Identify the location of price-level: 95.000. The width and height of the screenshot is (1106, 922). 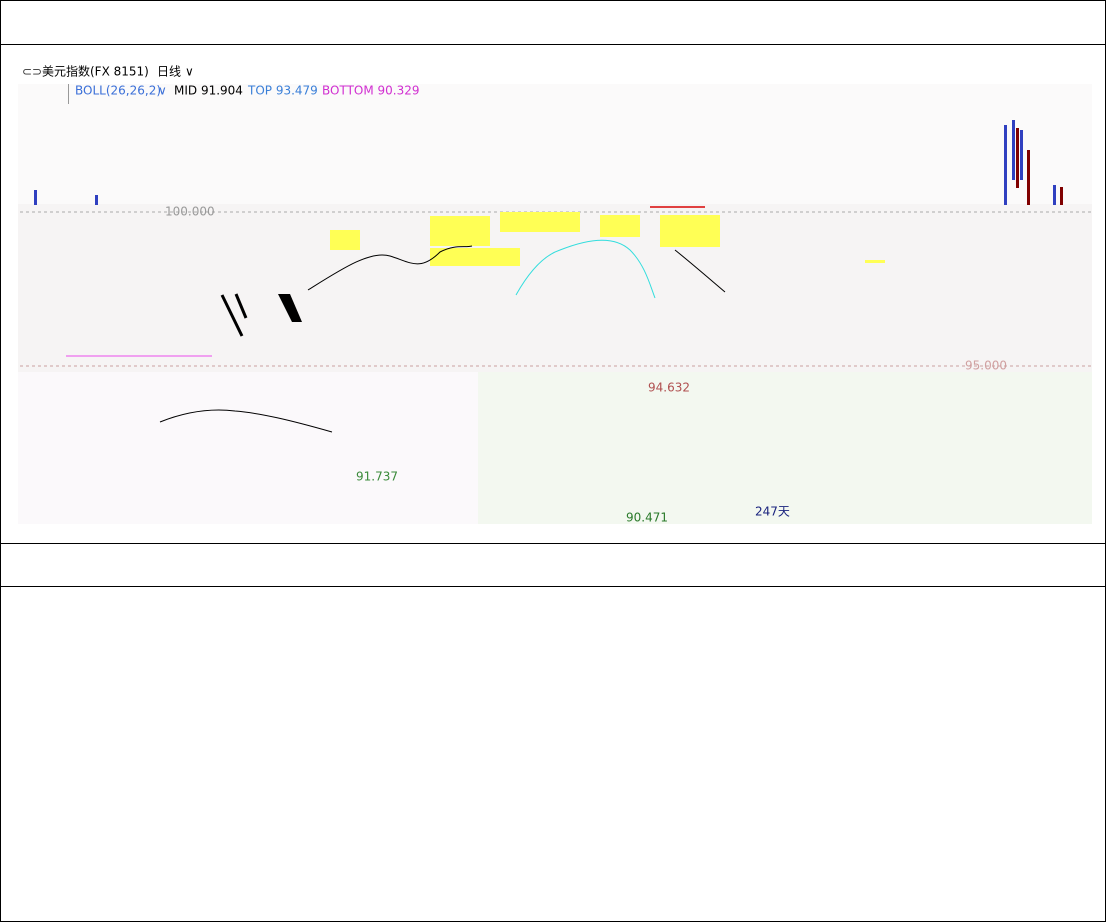
(986, 366).